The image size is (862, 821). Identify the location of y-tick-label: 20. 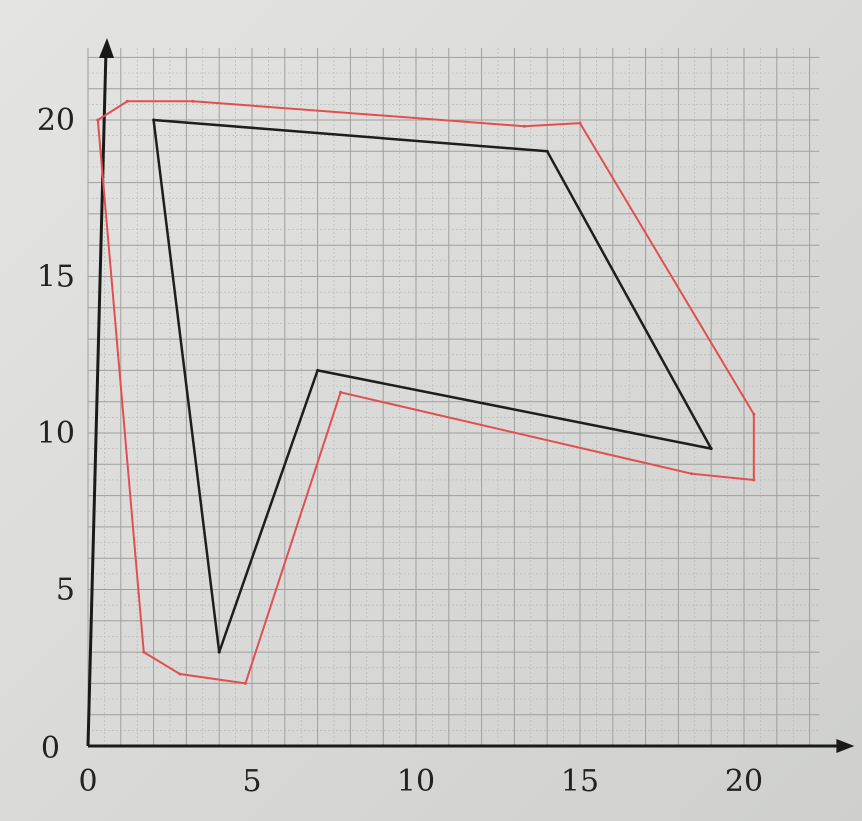
(56, 120).